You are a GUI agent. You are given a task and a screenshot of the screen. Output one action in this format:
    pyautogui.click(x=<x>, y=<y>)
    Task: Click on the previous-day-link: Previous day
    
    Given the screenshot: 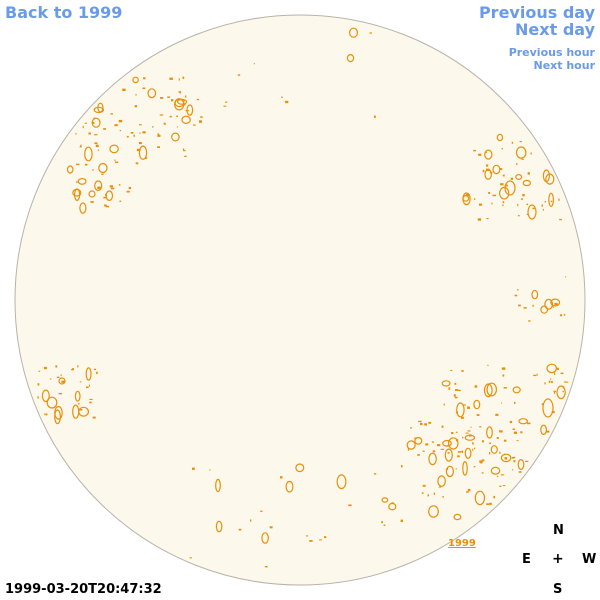 What is the action you would take?
    pyautogui.click(x=536, y=12)
    